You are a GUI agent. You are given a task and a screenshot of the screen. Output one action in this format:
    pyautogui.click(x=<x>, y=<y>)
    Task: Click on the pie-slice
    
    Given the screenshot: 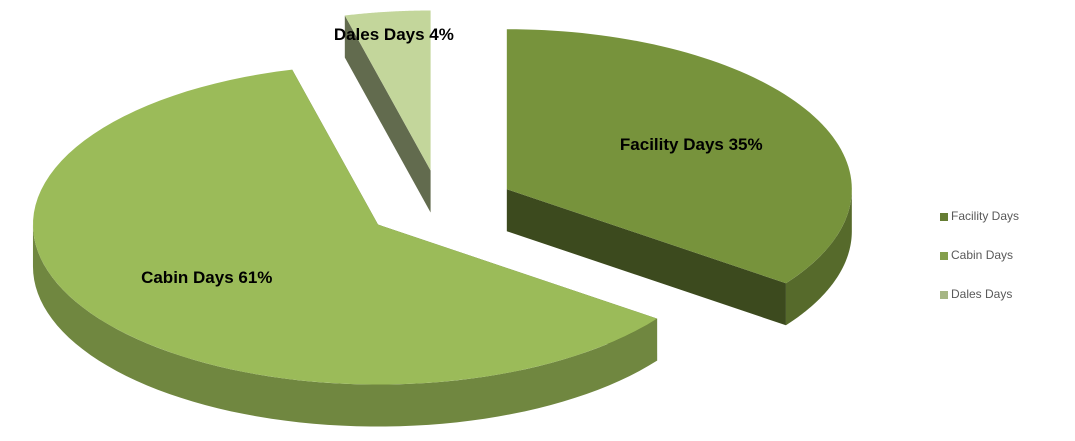 What is the action you would take?
    pyautogui.click(x=387, y=90)
    